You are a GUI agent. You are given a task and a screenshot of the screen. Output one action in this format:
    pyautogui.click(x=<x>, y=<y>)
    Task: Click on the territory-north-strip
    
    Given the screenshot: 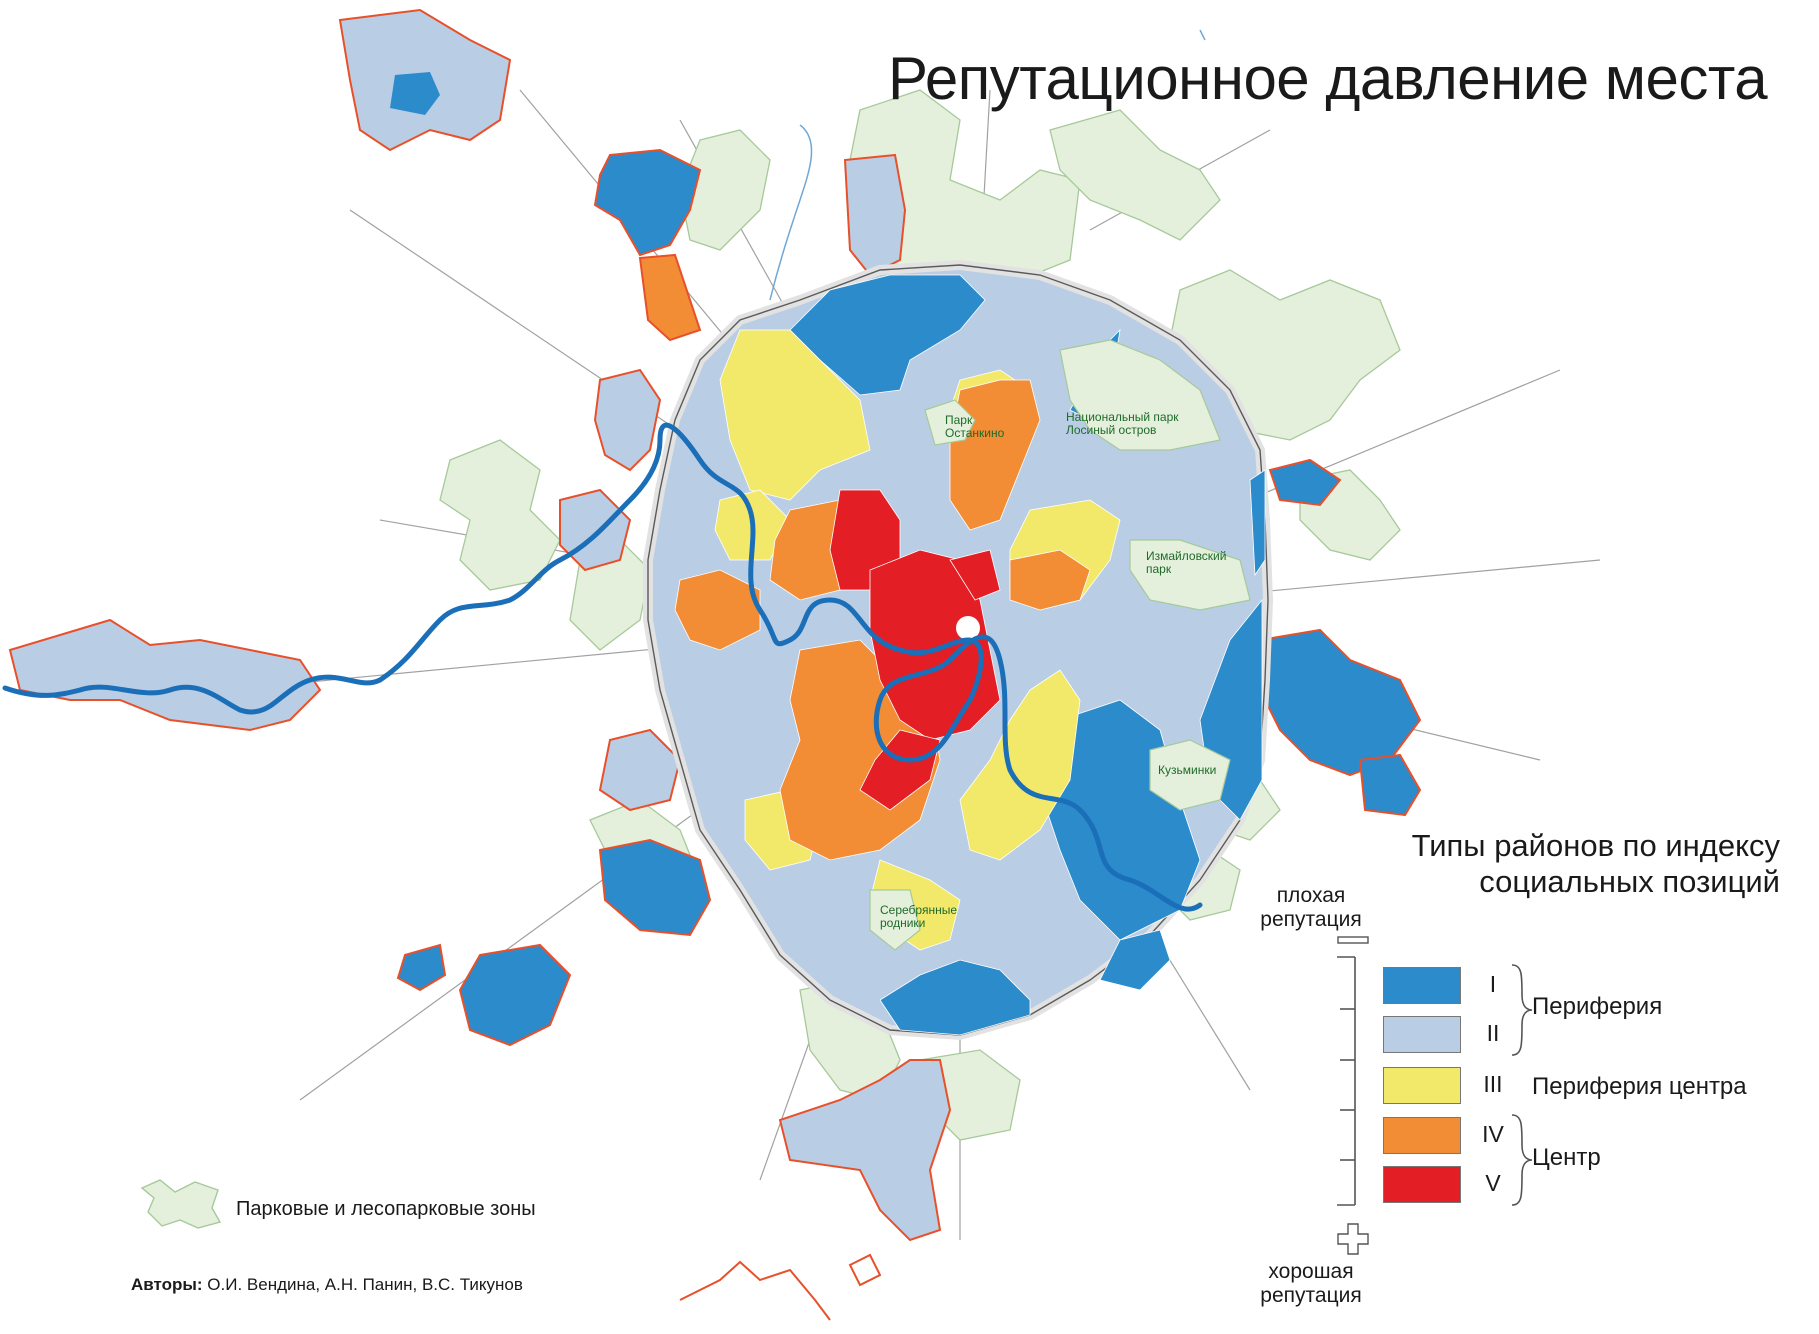 What is the action you would take?
    pyautogui.click(x=875, y=215)
    